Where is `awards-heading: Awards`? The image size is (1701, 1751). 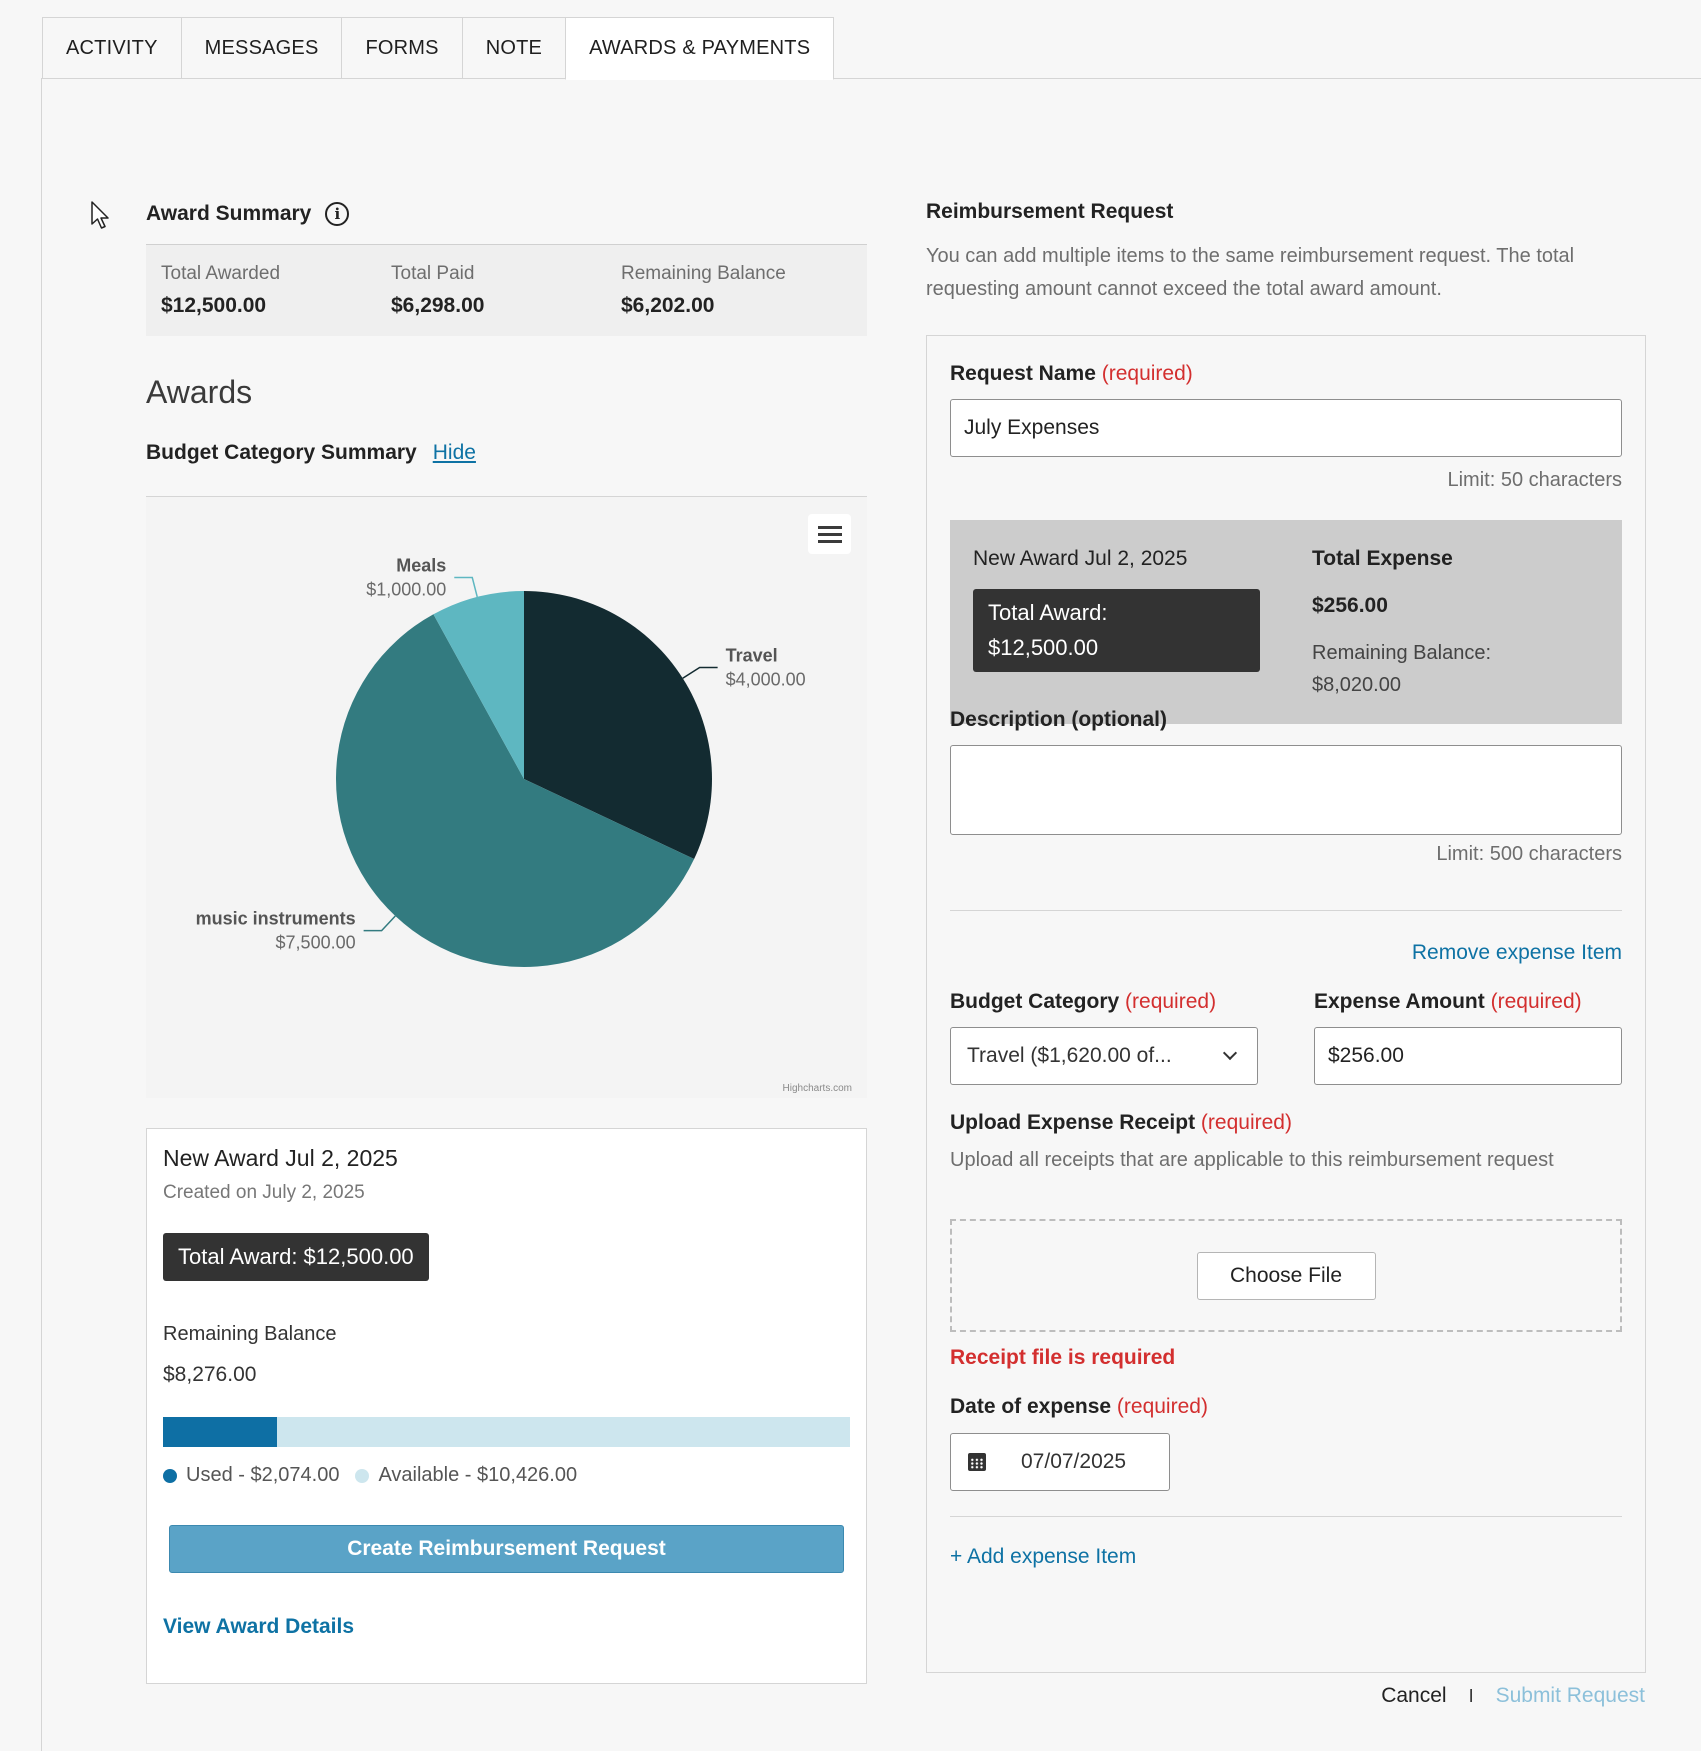
awards-heading: Awards is located at coordinates (199, 392).